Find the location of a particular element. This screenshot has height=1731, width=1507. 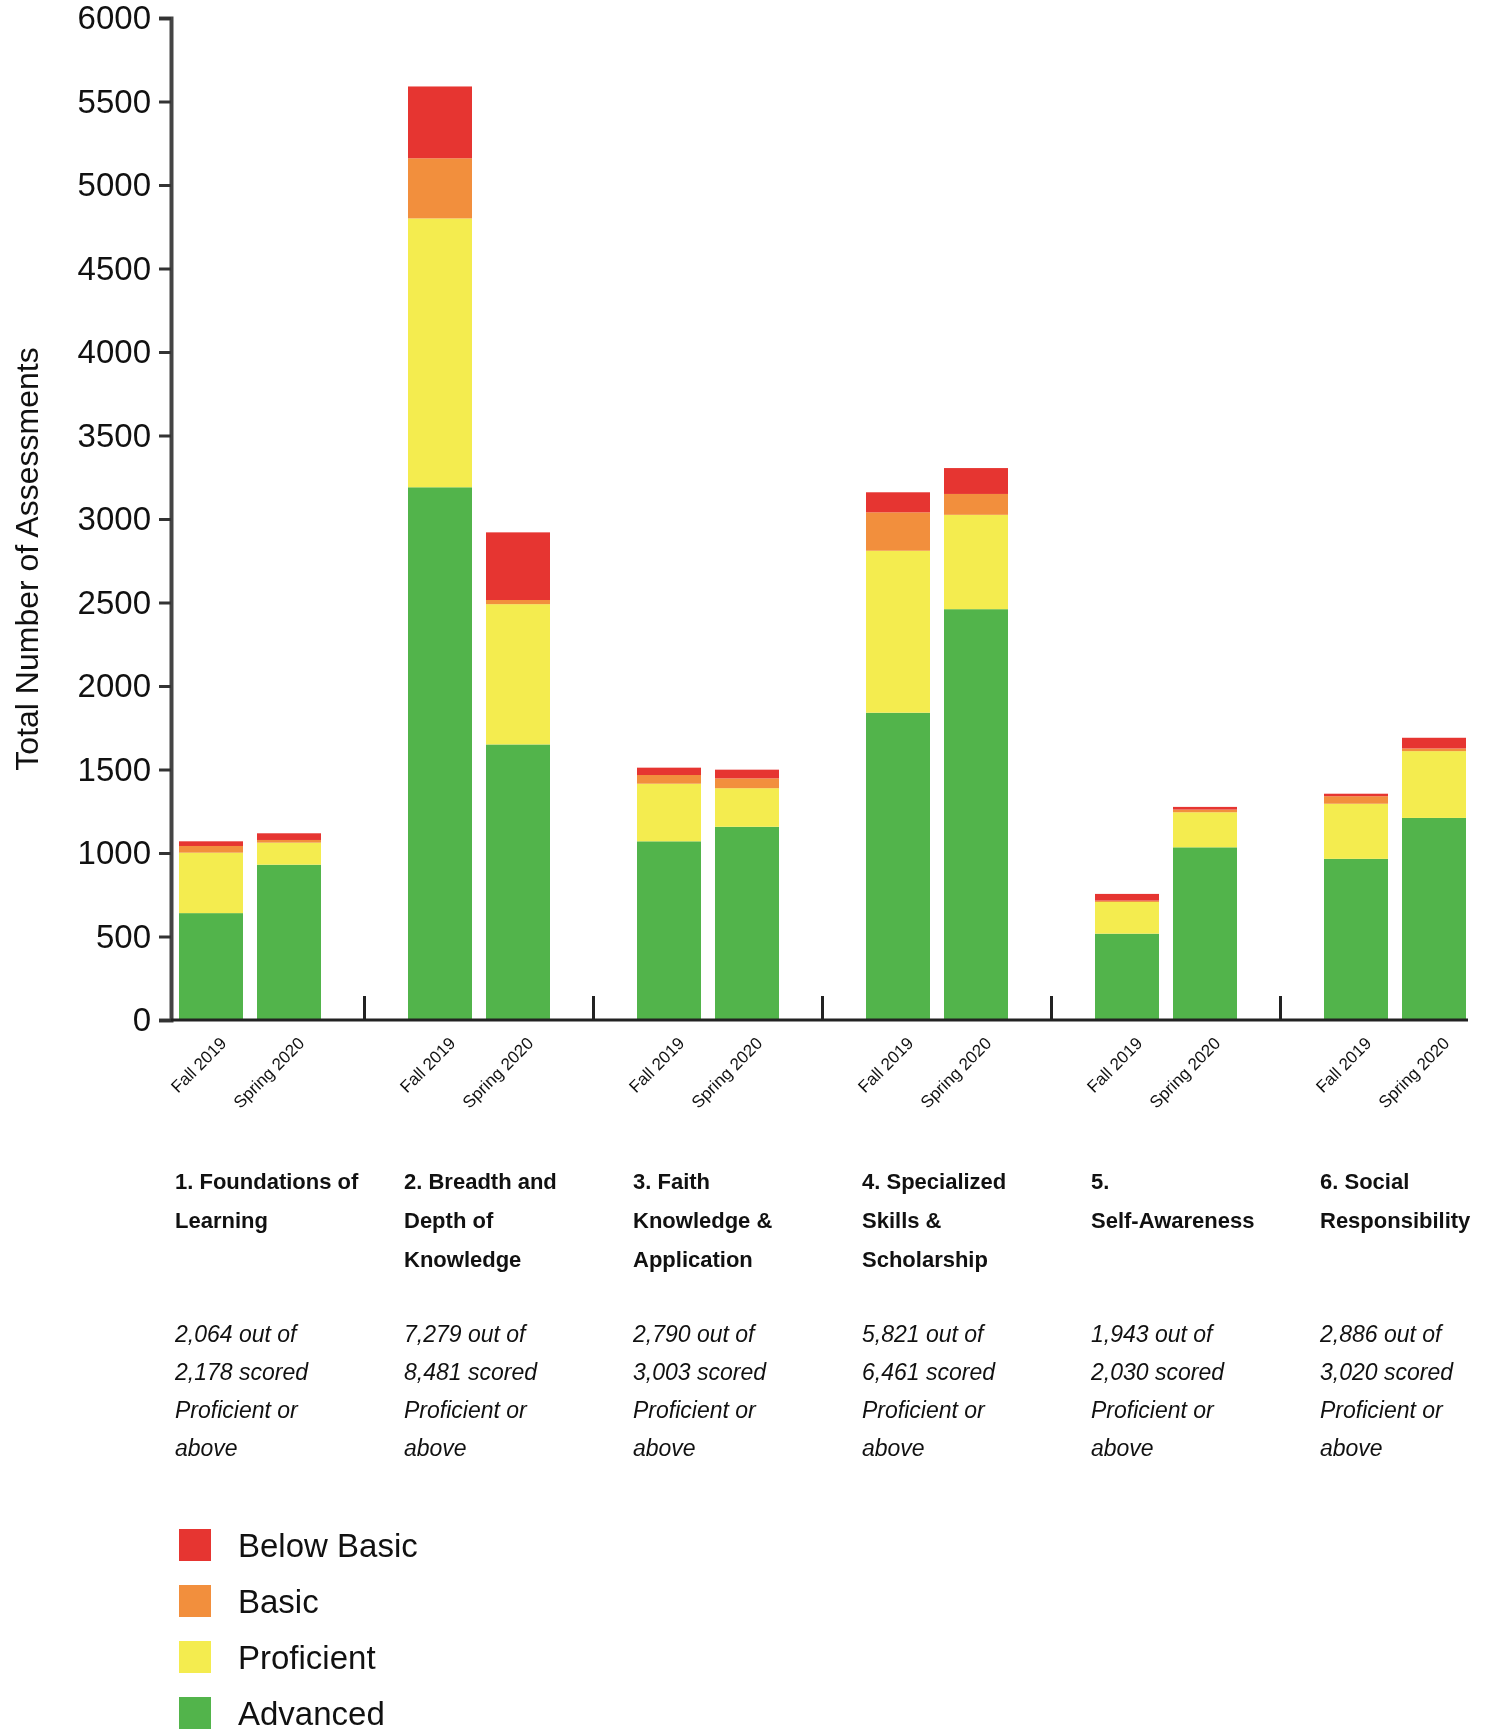

text: 3. Faith Knowledge & Application is located at coordinates (703, 1220).